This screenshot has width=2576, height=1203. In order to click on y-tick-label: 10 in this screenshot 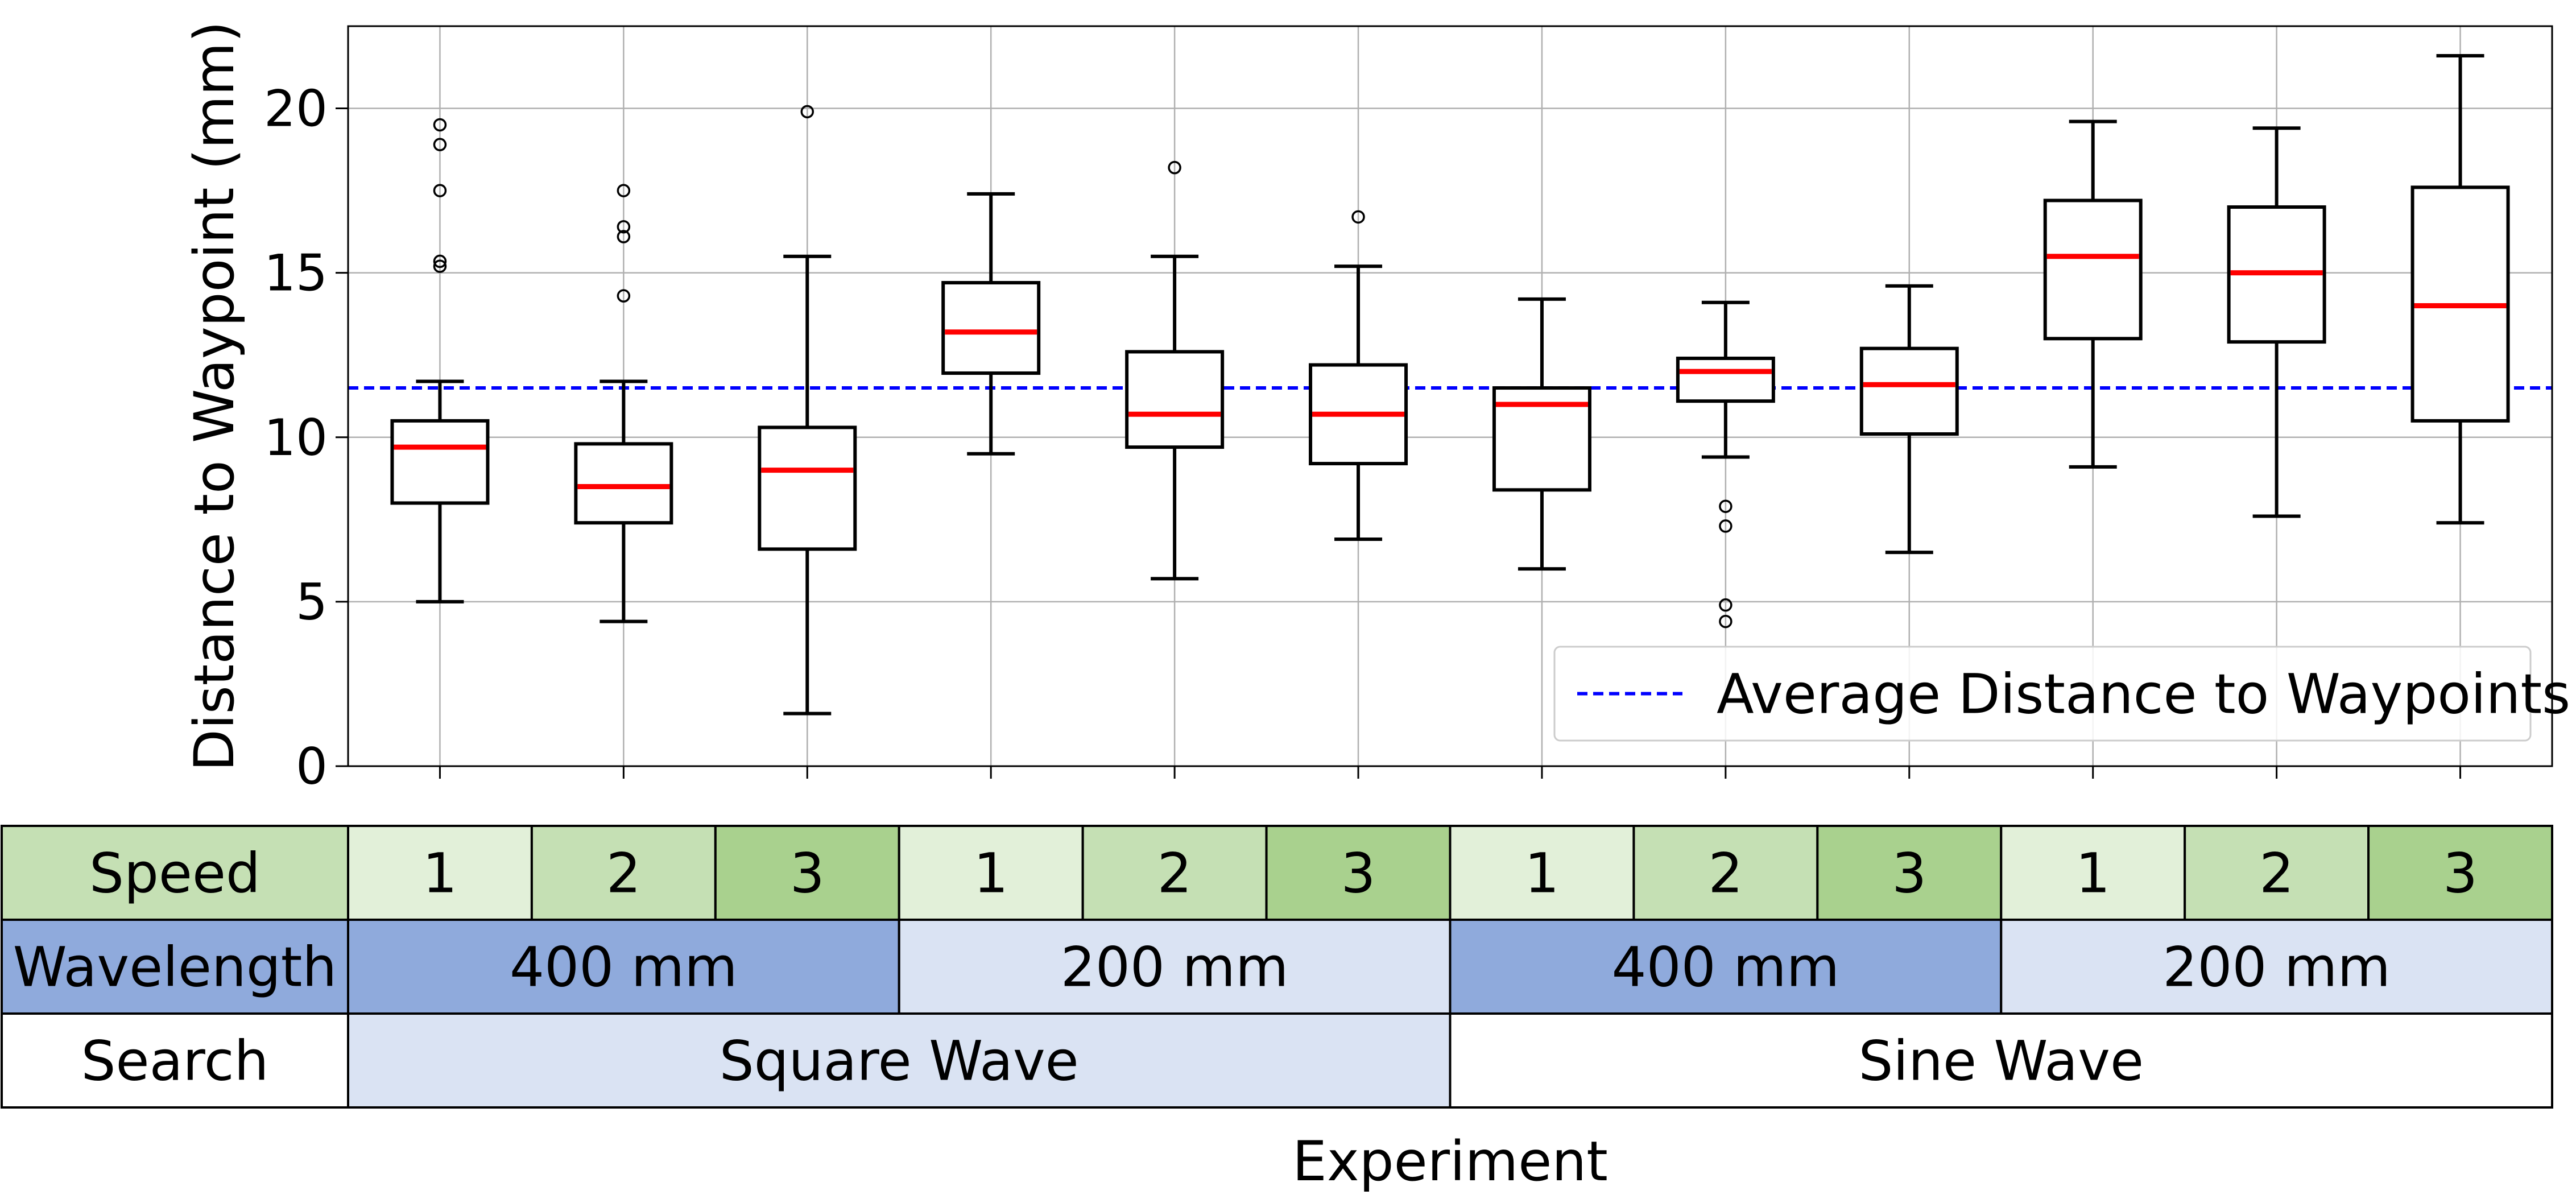, I will do `click(296, 438)`.